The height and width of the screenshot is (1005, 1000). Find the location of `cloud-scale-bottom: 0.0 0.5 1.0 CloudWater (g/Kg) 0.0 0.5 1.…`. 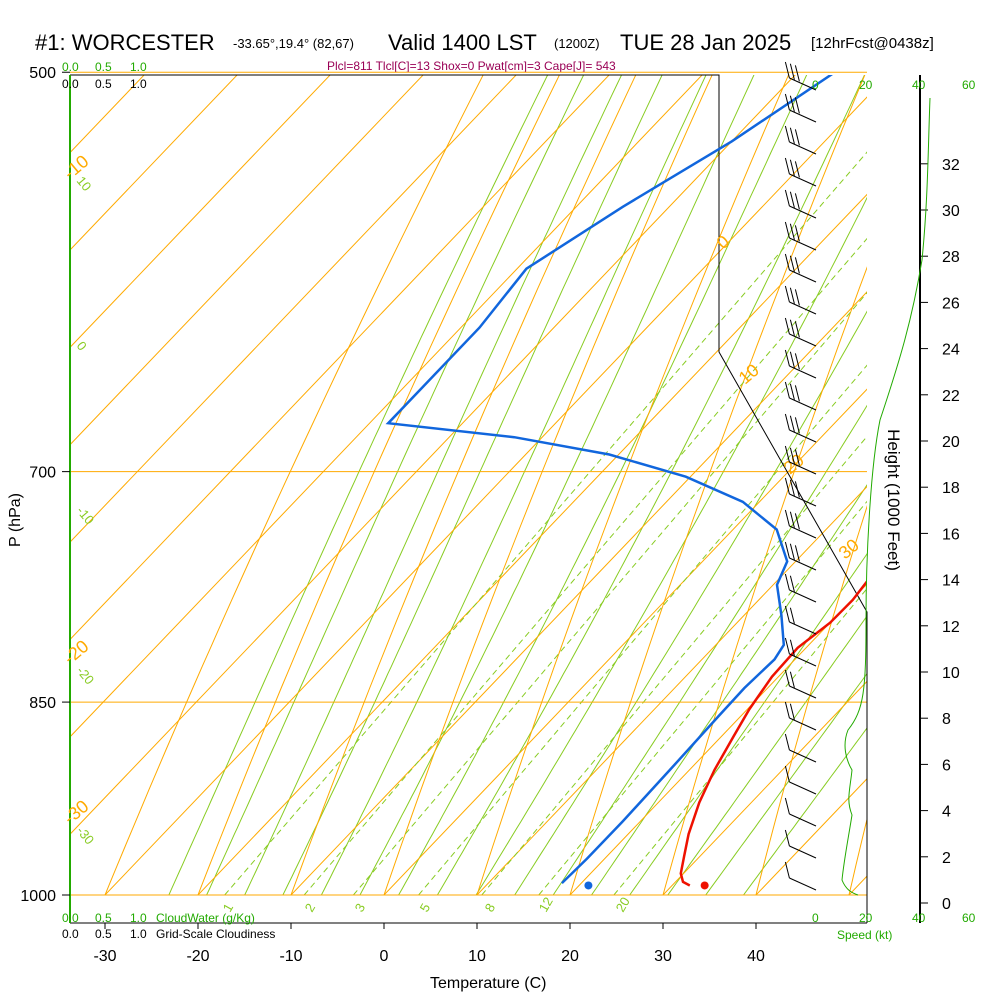

cloud-scale-bottom: 0.0 0.5 1.0 CloudWater (g/Kg) 0.0 0.5 1.… is located at coordinates (168, 926).